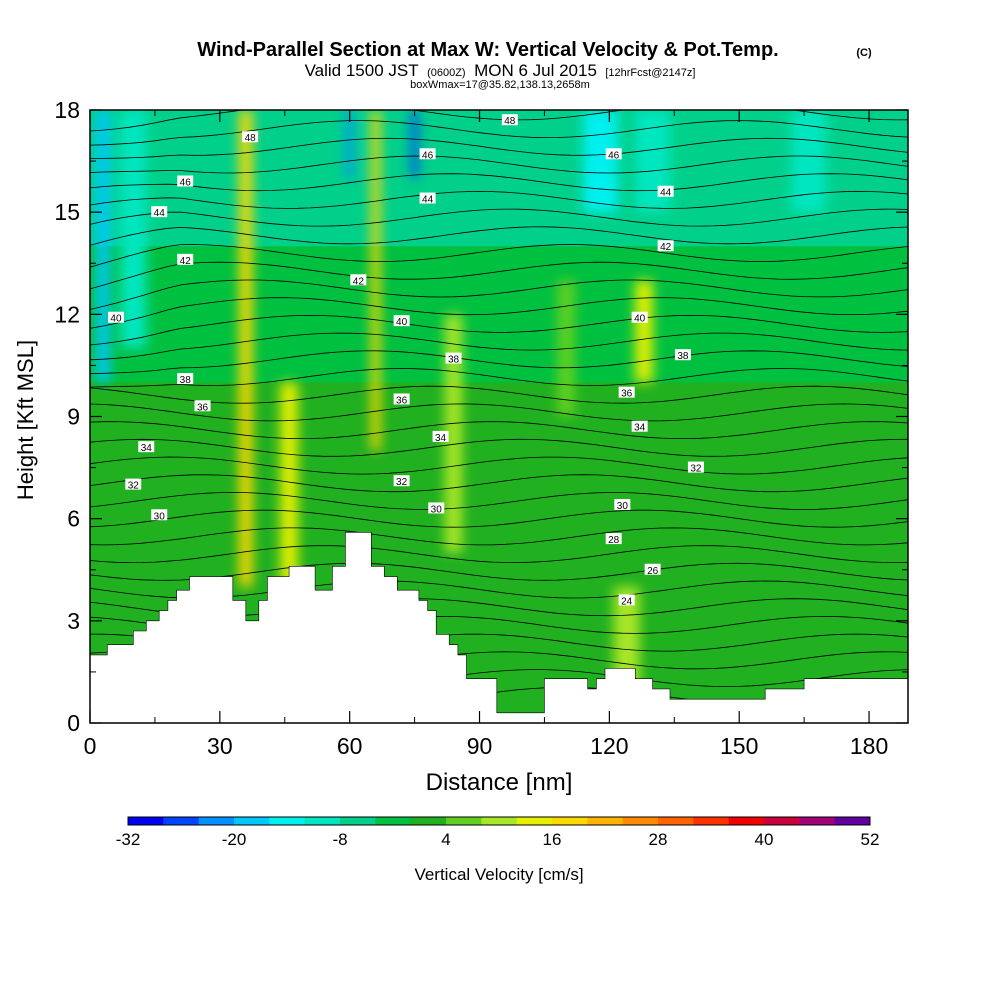 Image resolution: width=1000 pixels, height=1000 pixels. Describe the element at coordinates (650, 73) in the screenshot. I see `subtitle-forecast: [12hrFcst@2147z]` at that location.